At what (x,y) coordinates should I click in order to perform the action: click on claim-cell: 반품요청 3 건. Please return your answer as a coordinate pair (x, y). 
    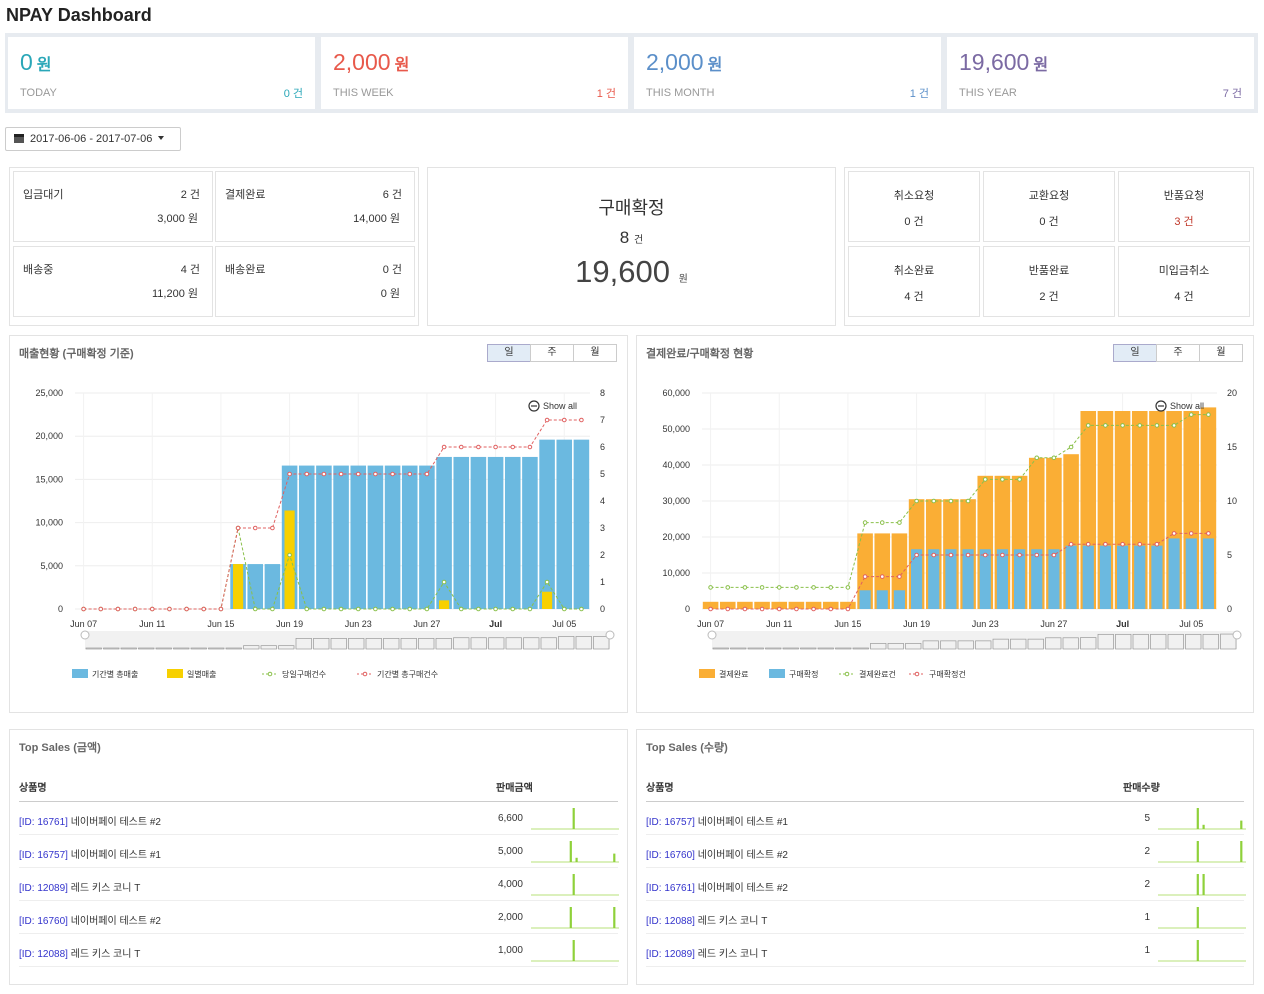
    Looking at the image, I should click on (1184, 206).